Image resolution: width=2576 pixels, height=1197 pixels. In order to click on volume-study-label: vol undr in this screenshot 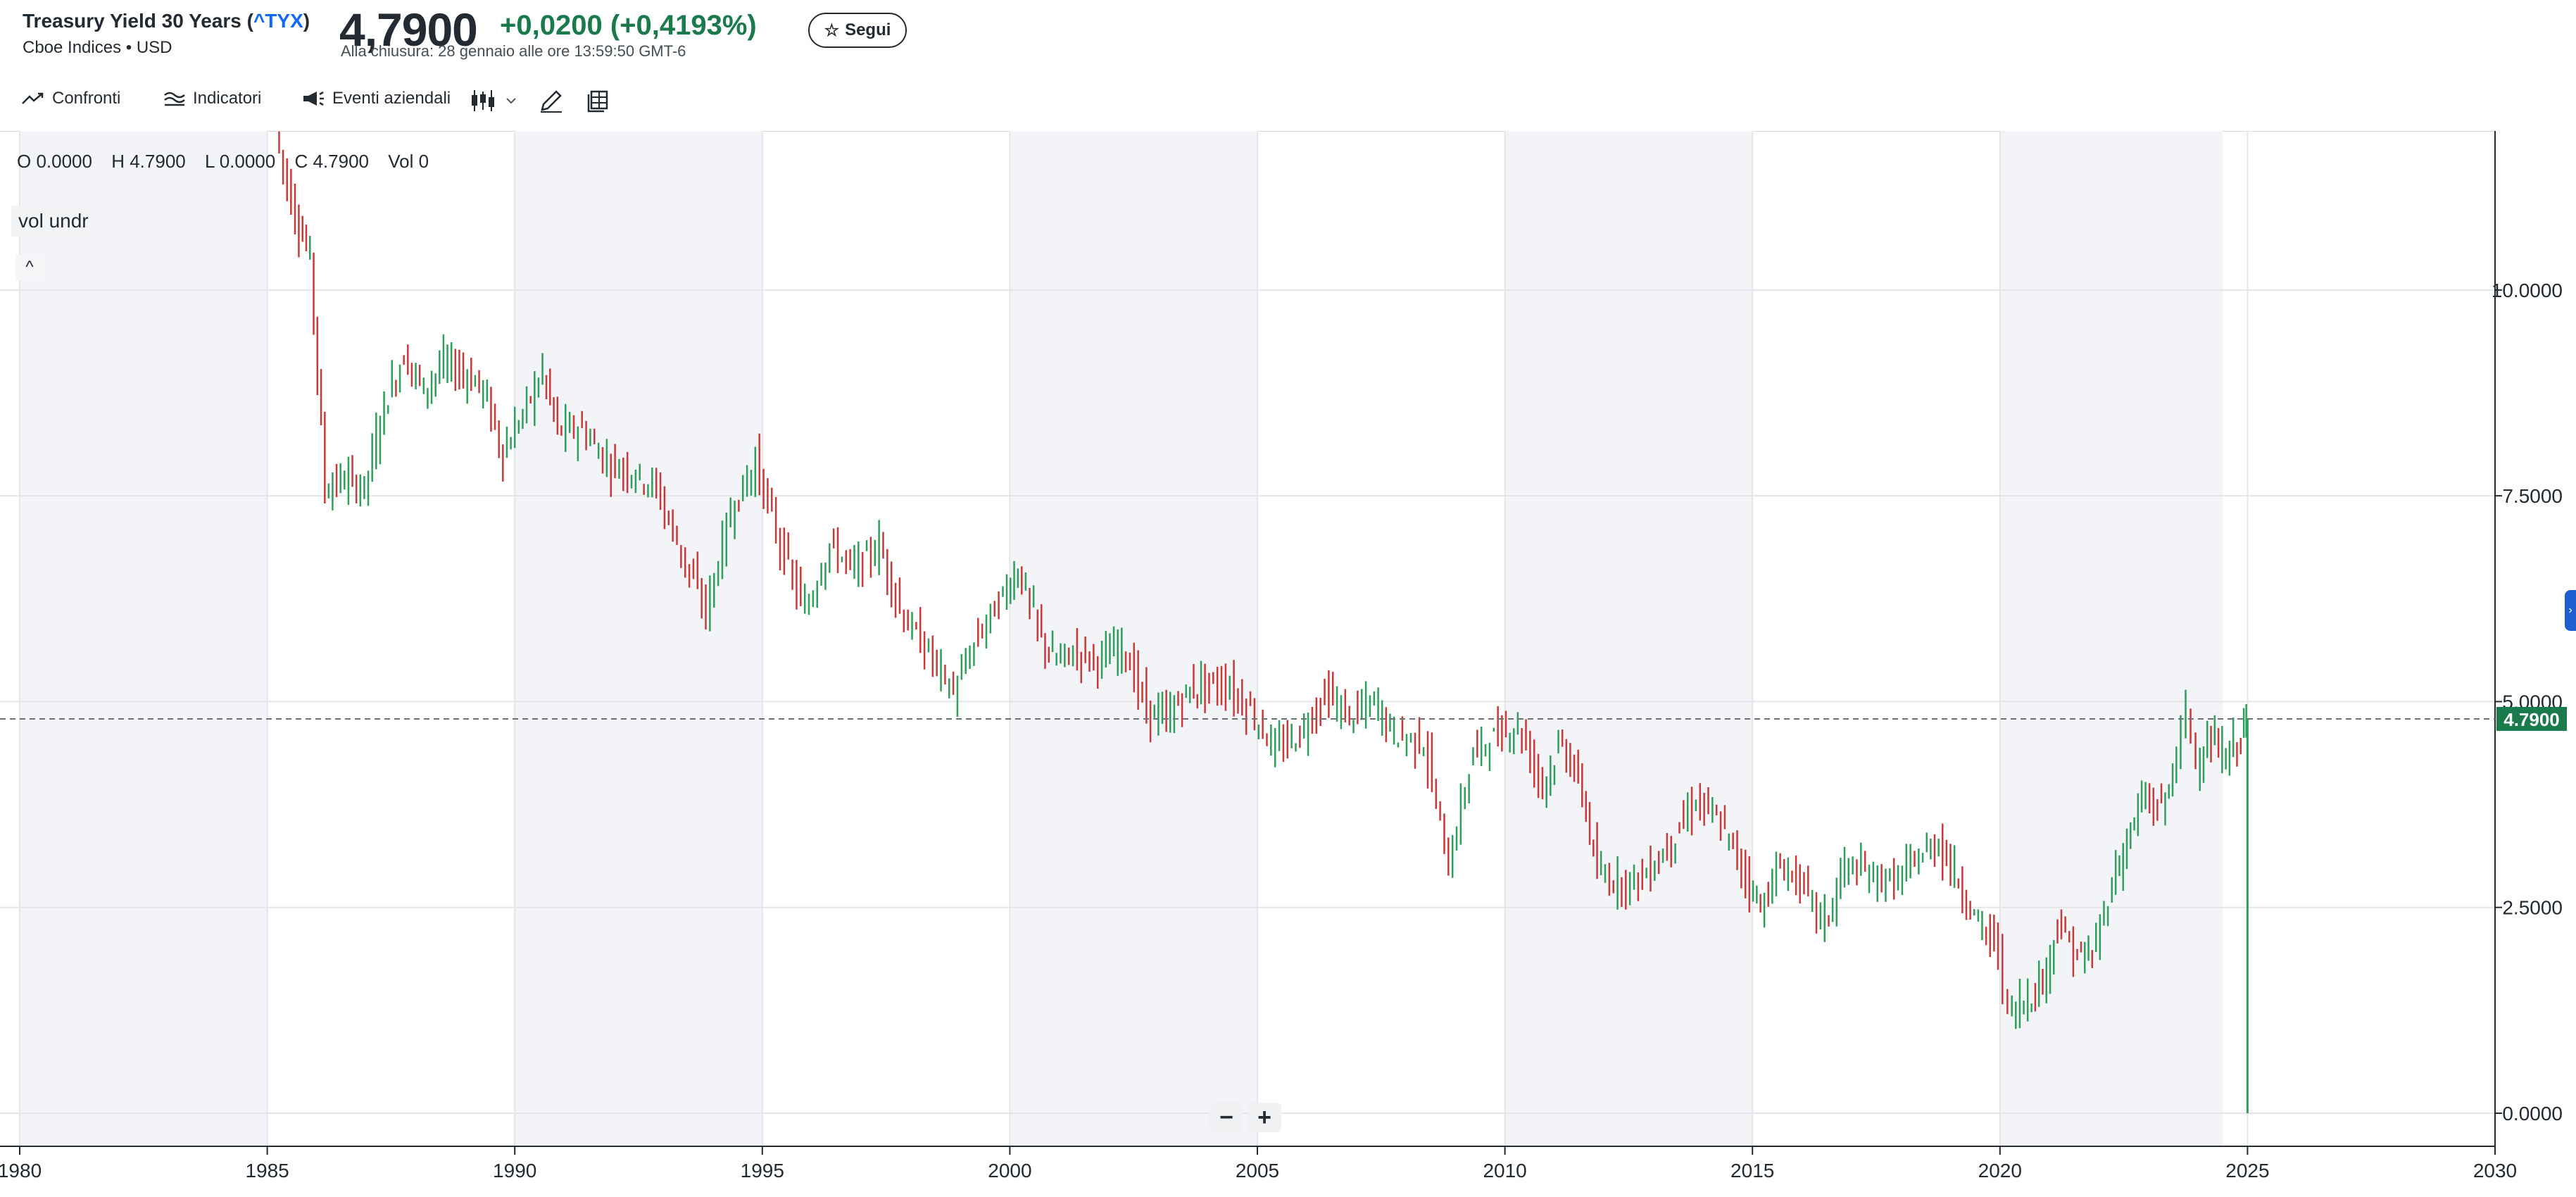, I will do `click(53, 221)`.